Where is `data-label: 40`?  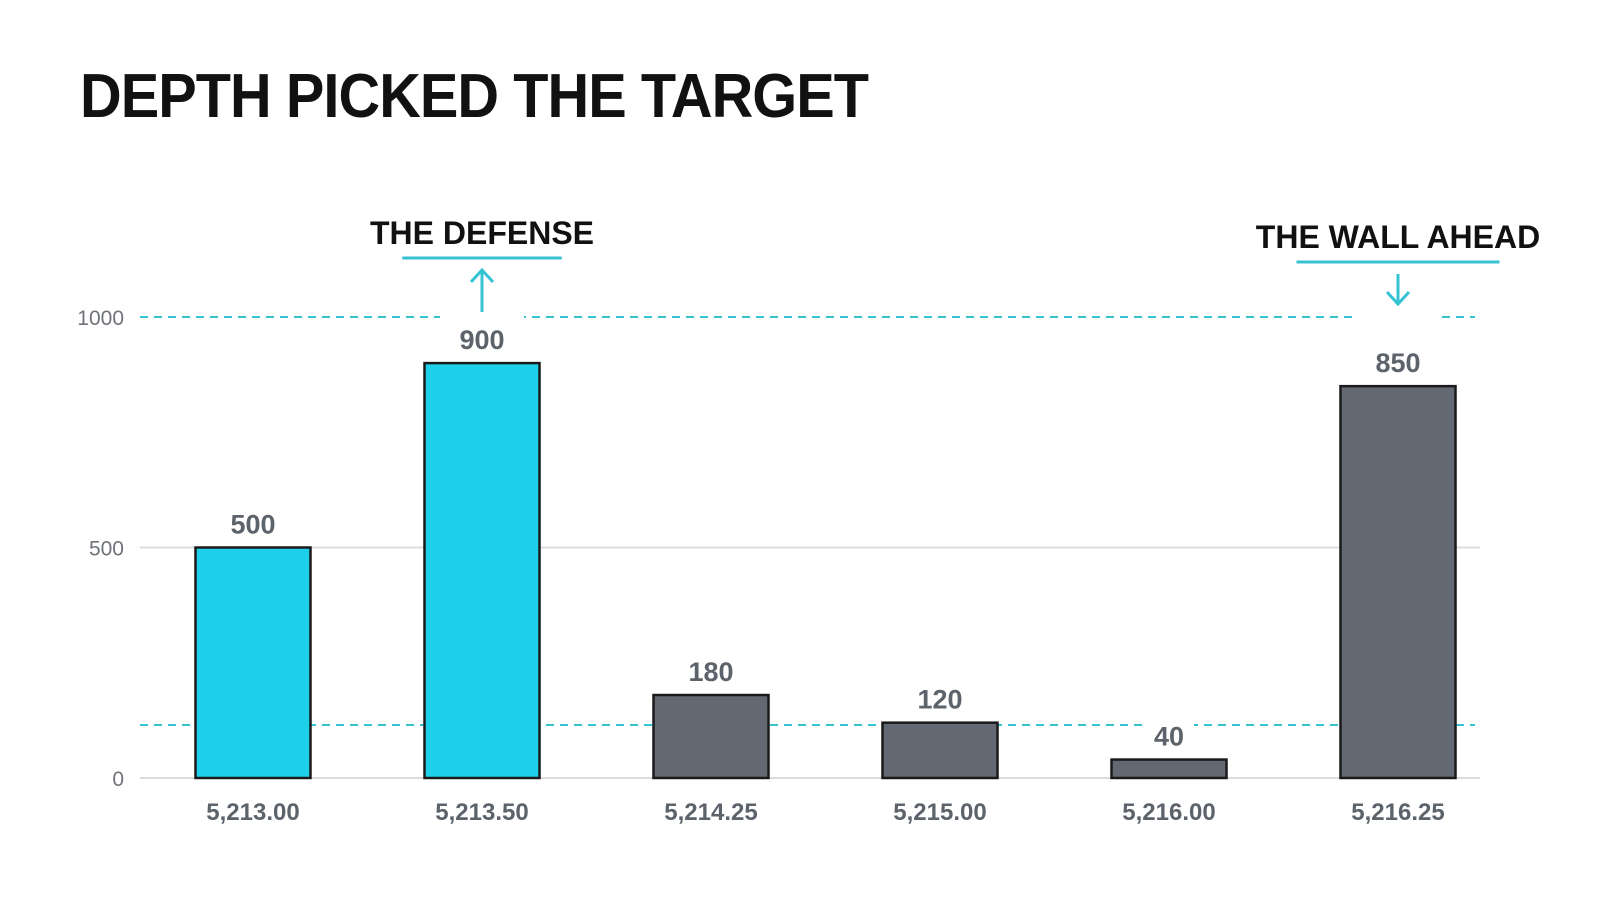 data-label: 40 is located at coordinates (1169, 737).